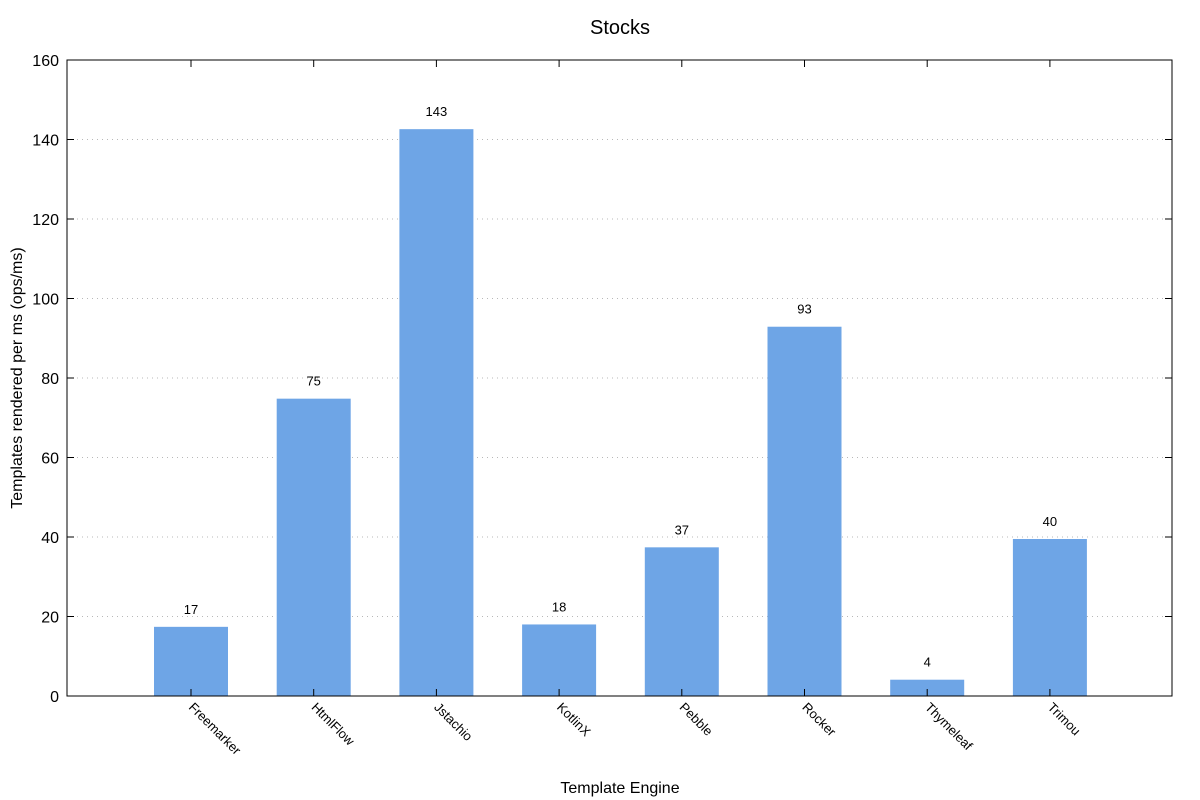 This screenshot has width=1200, height=800. Describe the element at coordinates (191, 609) in the screenshot. I see `data-label: 17` at that location.